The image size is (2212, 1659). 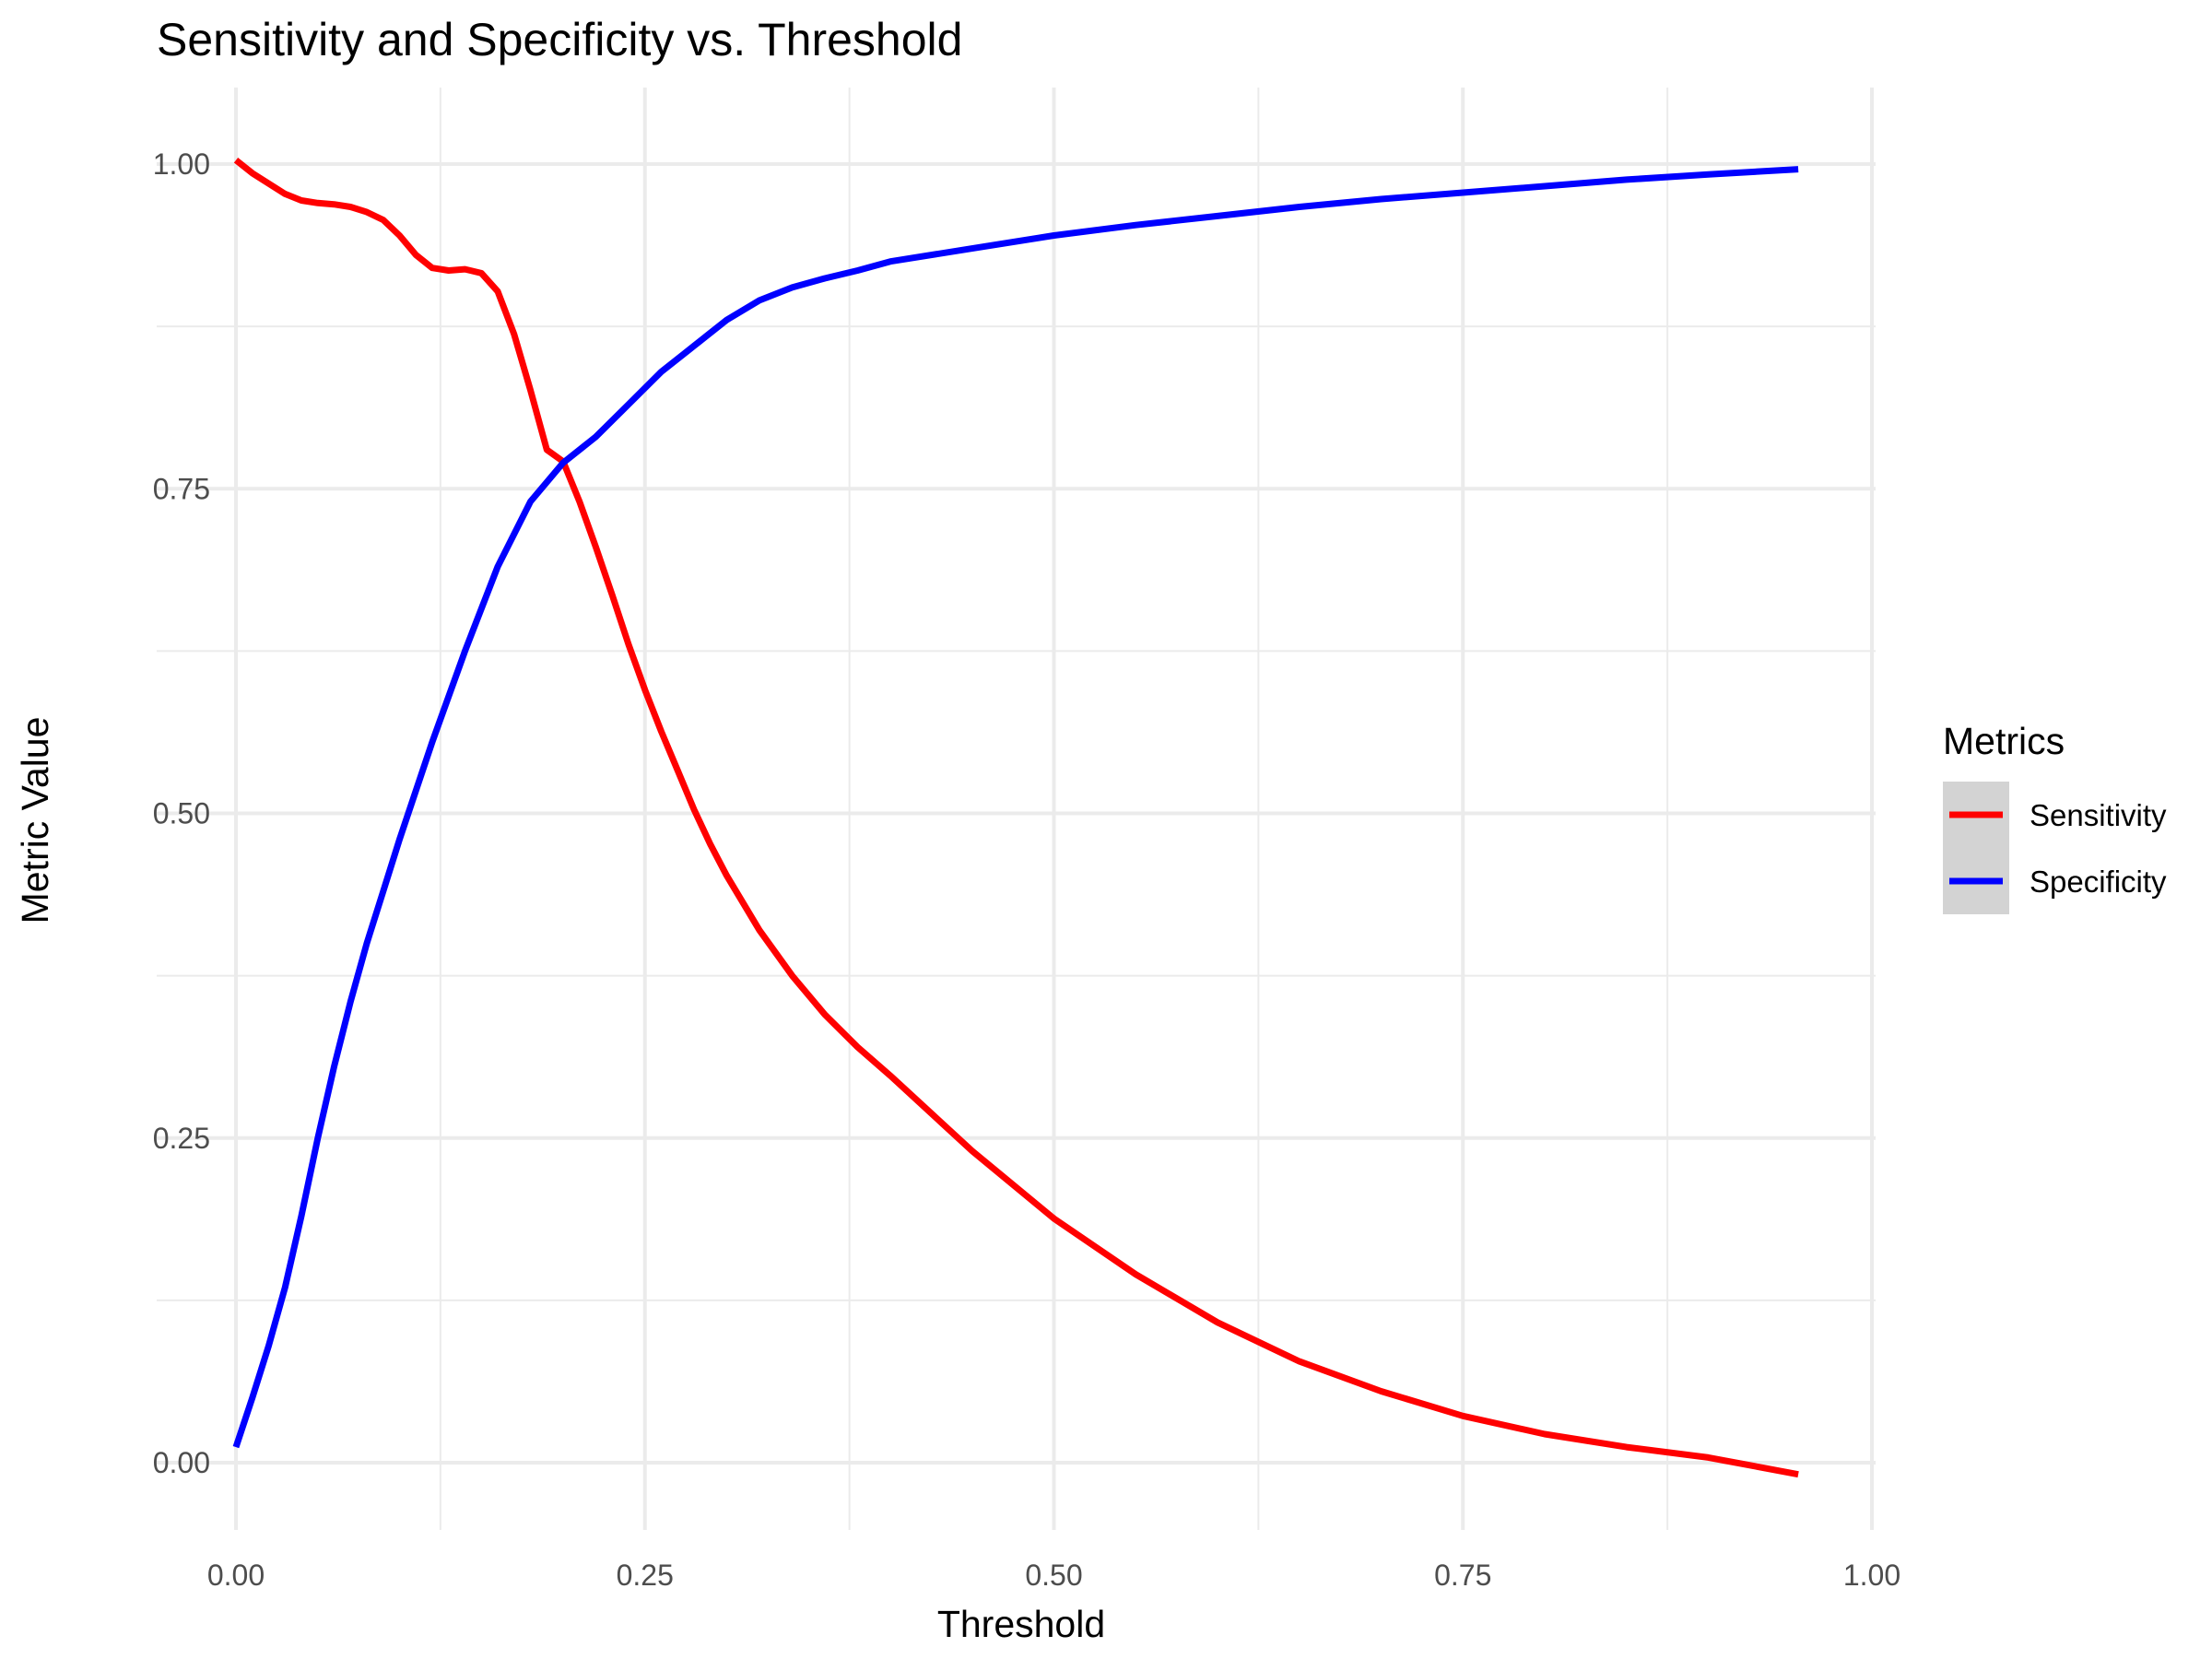 What do you see at coordinates (181, 488) in the screenshot?
I see `y-tick-label: 0.75` at bounding box center [181, 488].